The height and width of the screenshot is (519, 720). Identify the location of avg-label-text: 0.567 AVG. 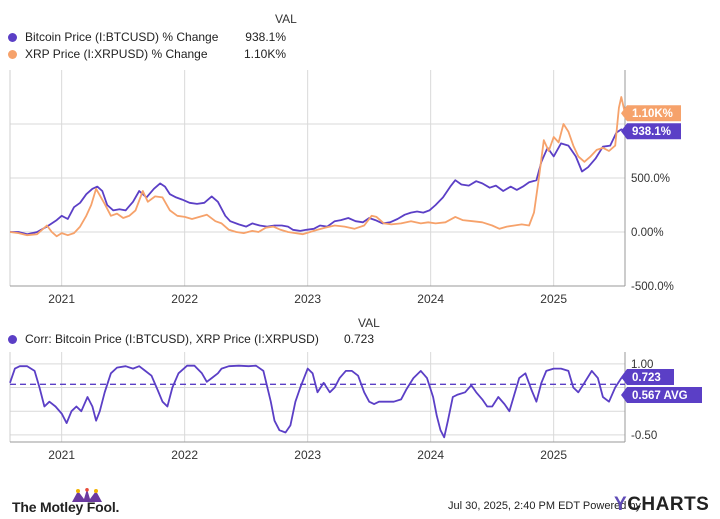
(660, 396).